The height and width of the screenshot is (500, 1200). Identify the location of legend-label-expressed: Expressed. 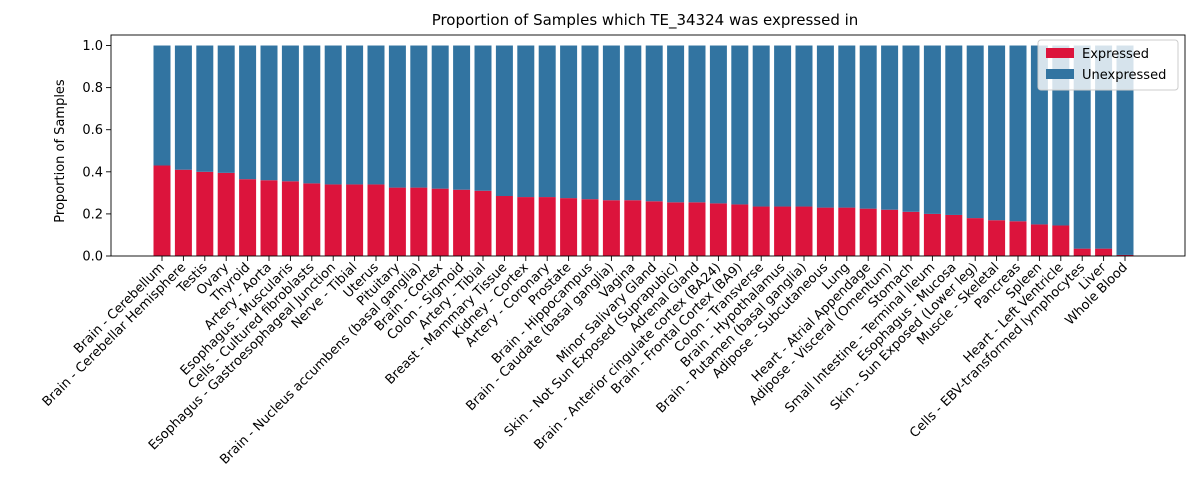
(1115, 54).